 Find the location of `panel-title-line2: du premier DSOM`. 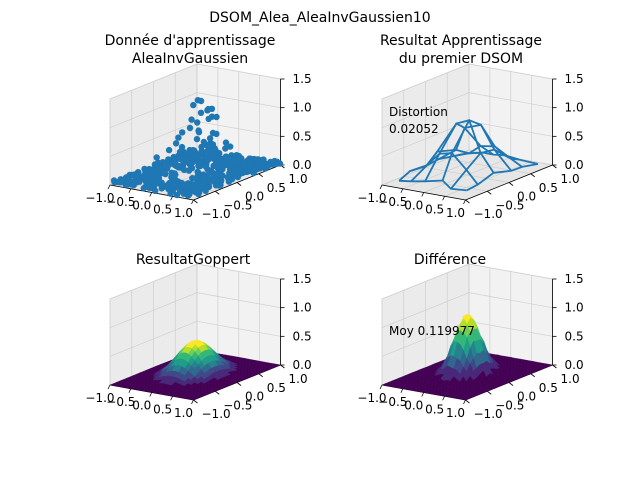

panel-title-line2: du premier DSOM is located at coordinates (461, 59).